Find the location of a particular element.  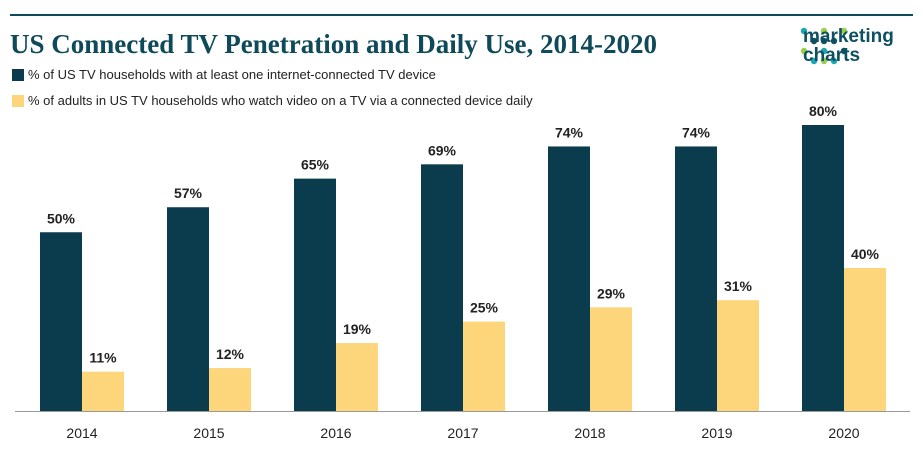

x-tick-label-2014: 2014 is located at coordinates (81, 433).